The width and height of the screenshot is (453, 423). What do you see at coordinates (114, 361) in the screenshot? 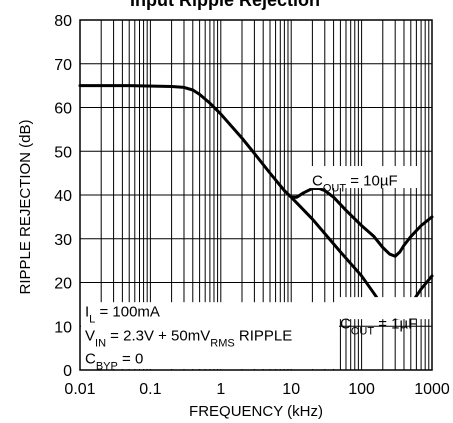
I see `condition-bypass-capacitor: CBYP = 0` at bounding box center [114, 361].